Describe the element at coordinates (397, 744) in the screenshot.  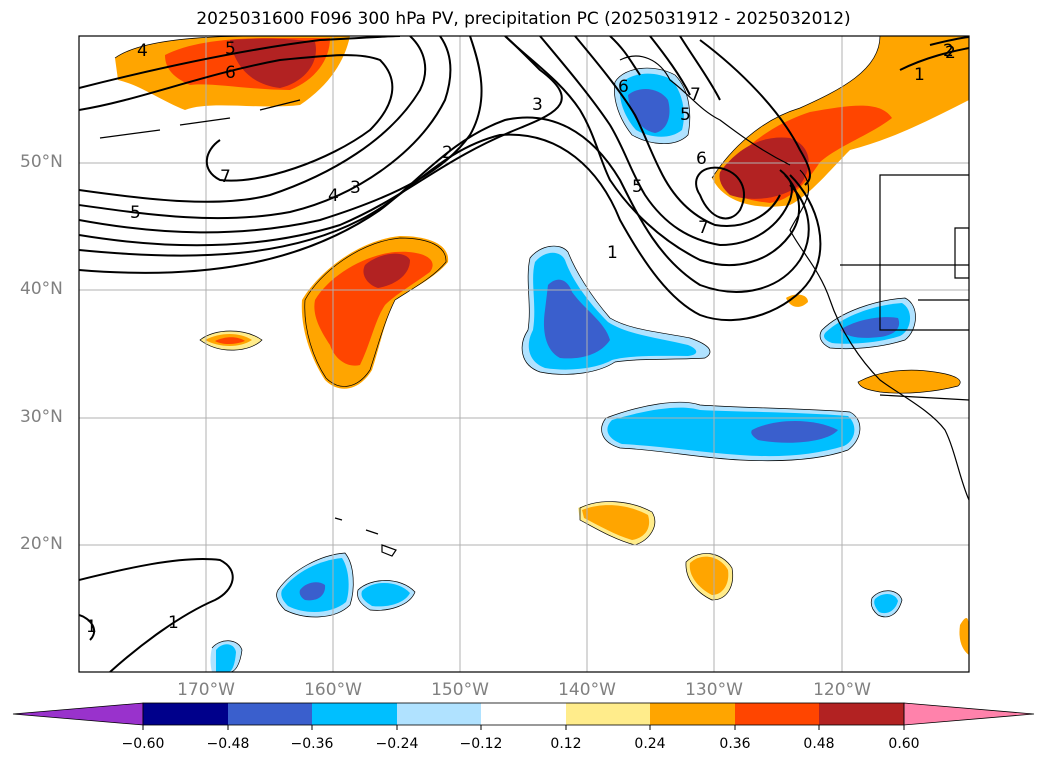
I see `colorbar-tick-label: −0.24` at that location.